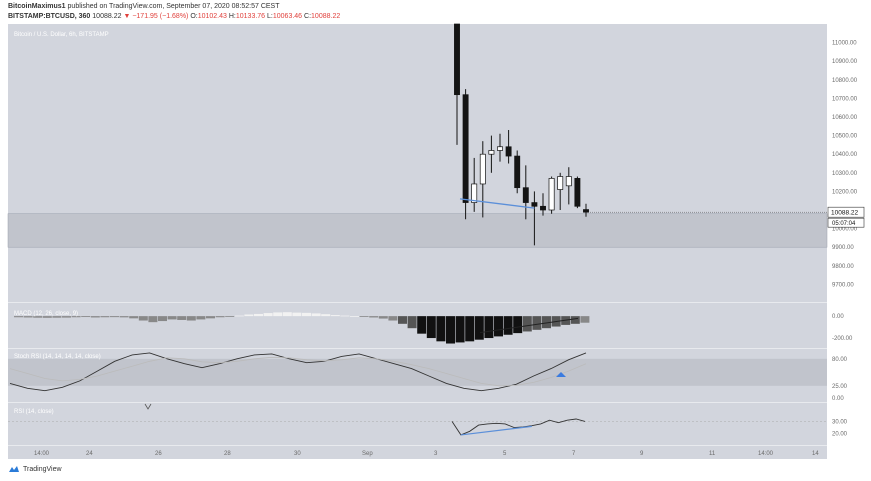 This screenshot has width=871, height=481. I want to click on countdown-tag, so click(846, 222).